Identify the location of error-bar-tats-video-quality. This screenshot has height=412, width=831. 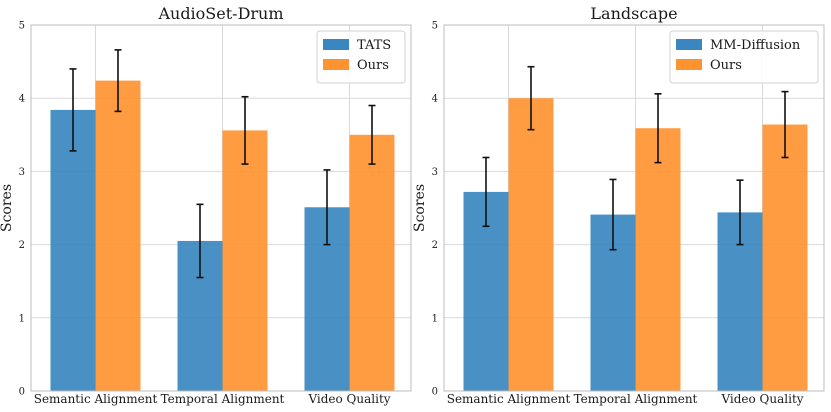
(327, 207).